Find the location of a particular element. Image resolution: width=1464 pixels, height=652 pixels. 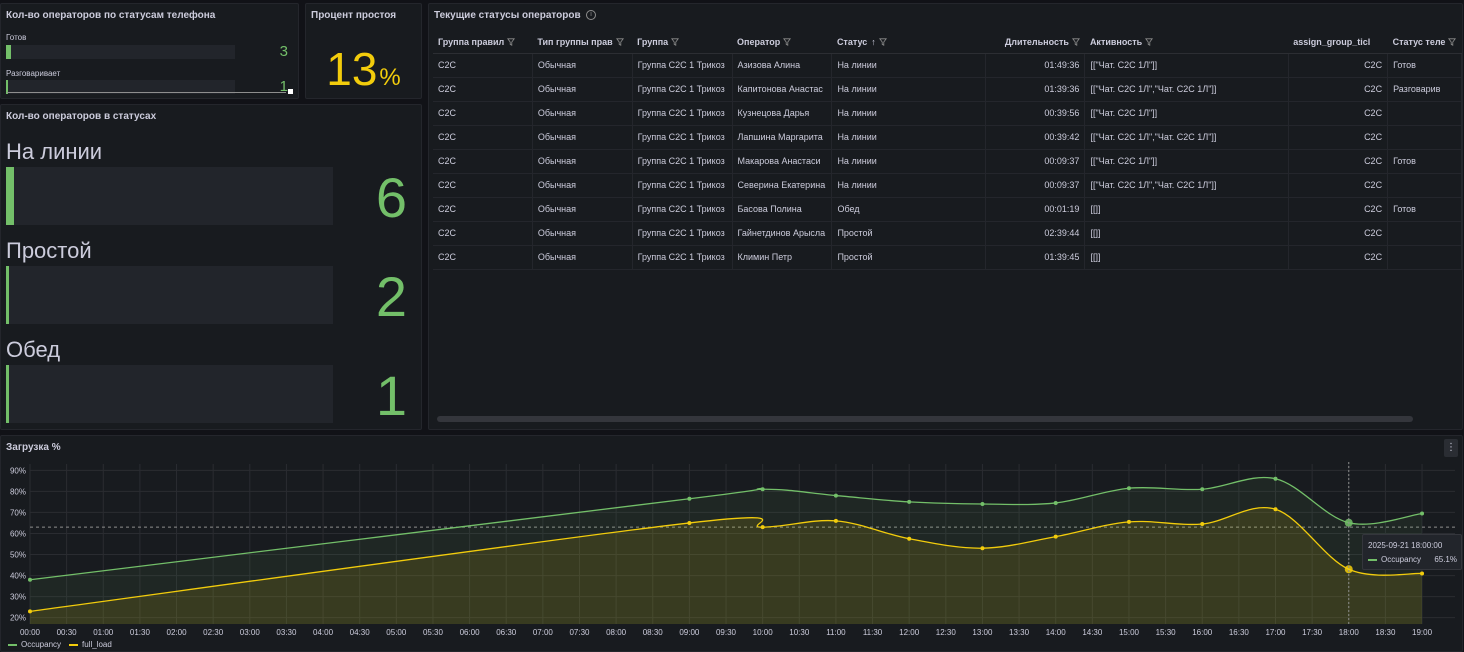

column-header: Длительность is located at coordinates (1035, 42).